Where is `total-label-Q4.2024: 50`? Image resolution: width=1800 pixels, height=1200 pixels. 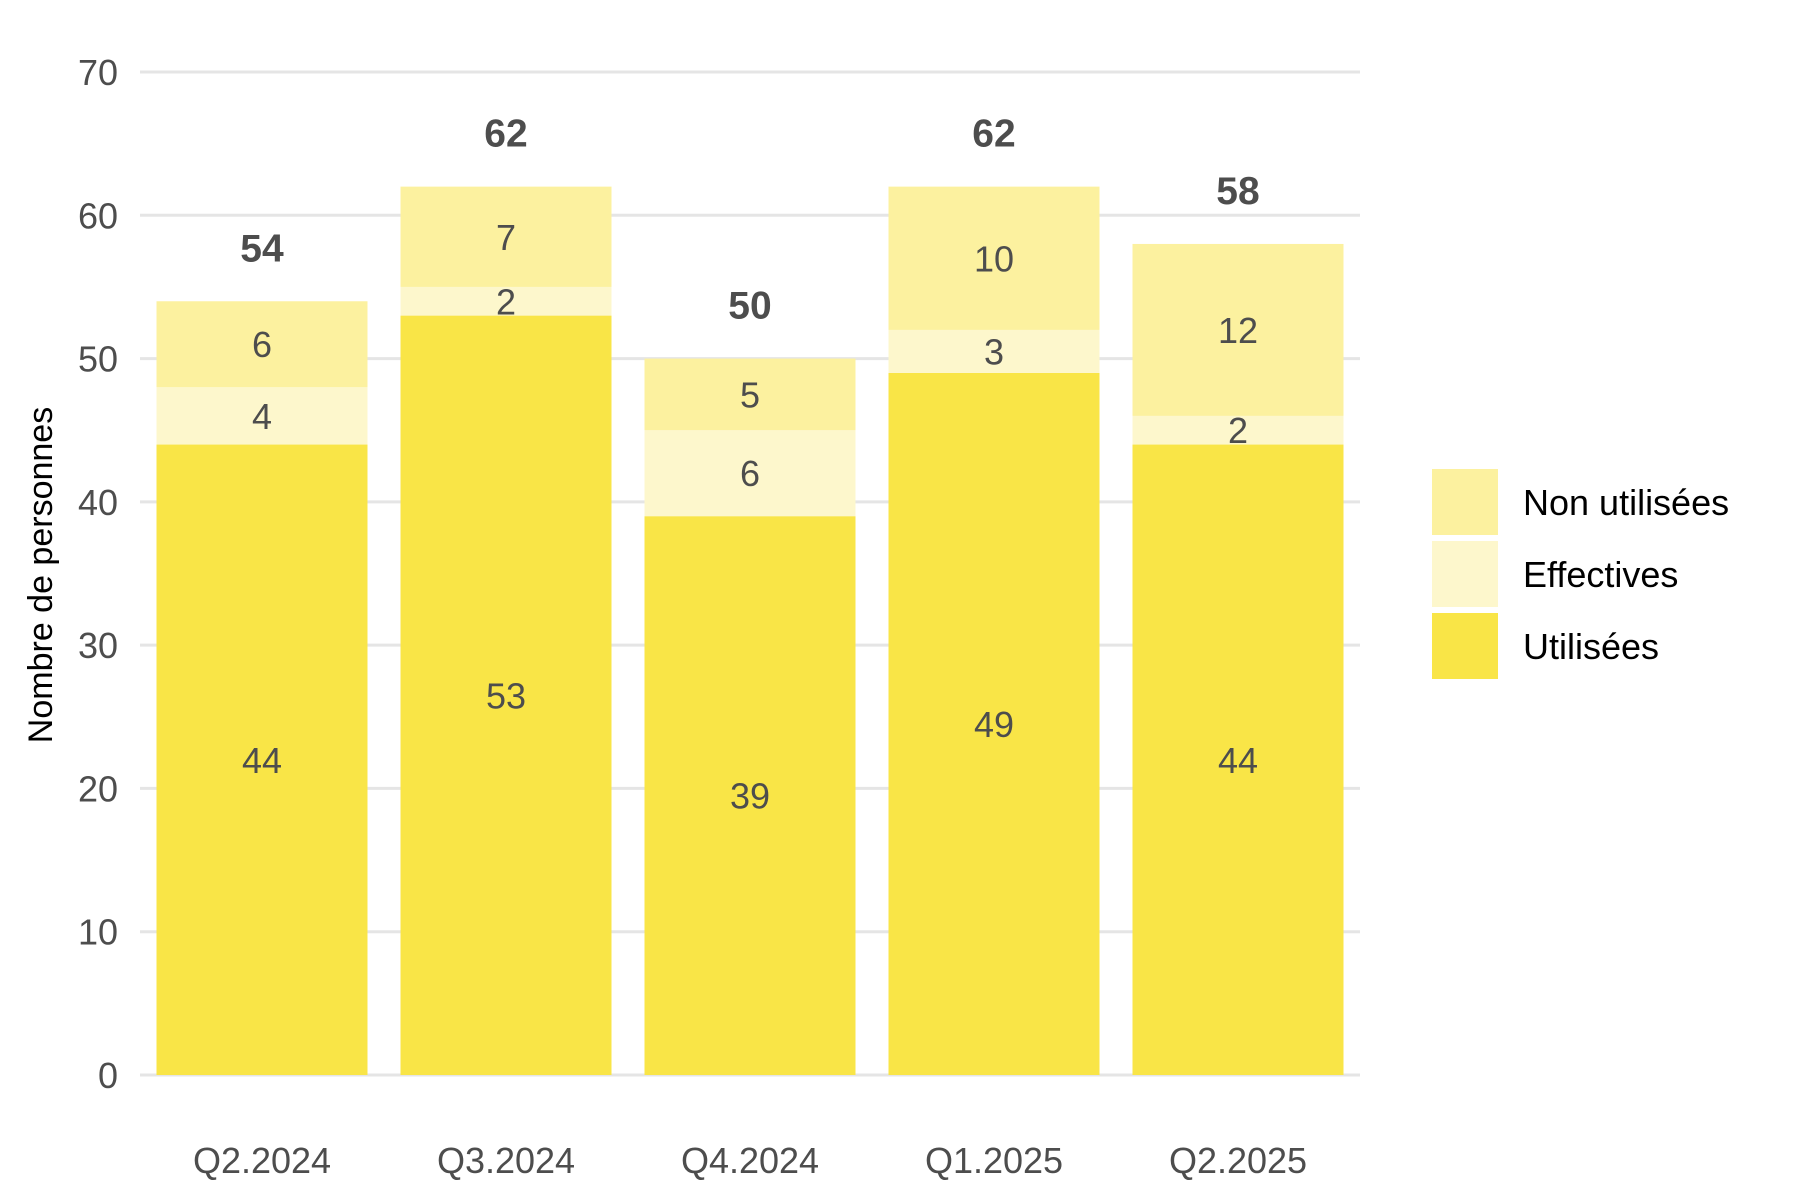 total-label-Q4.2024: 50 is located at coordinates (749, 306).